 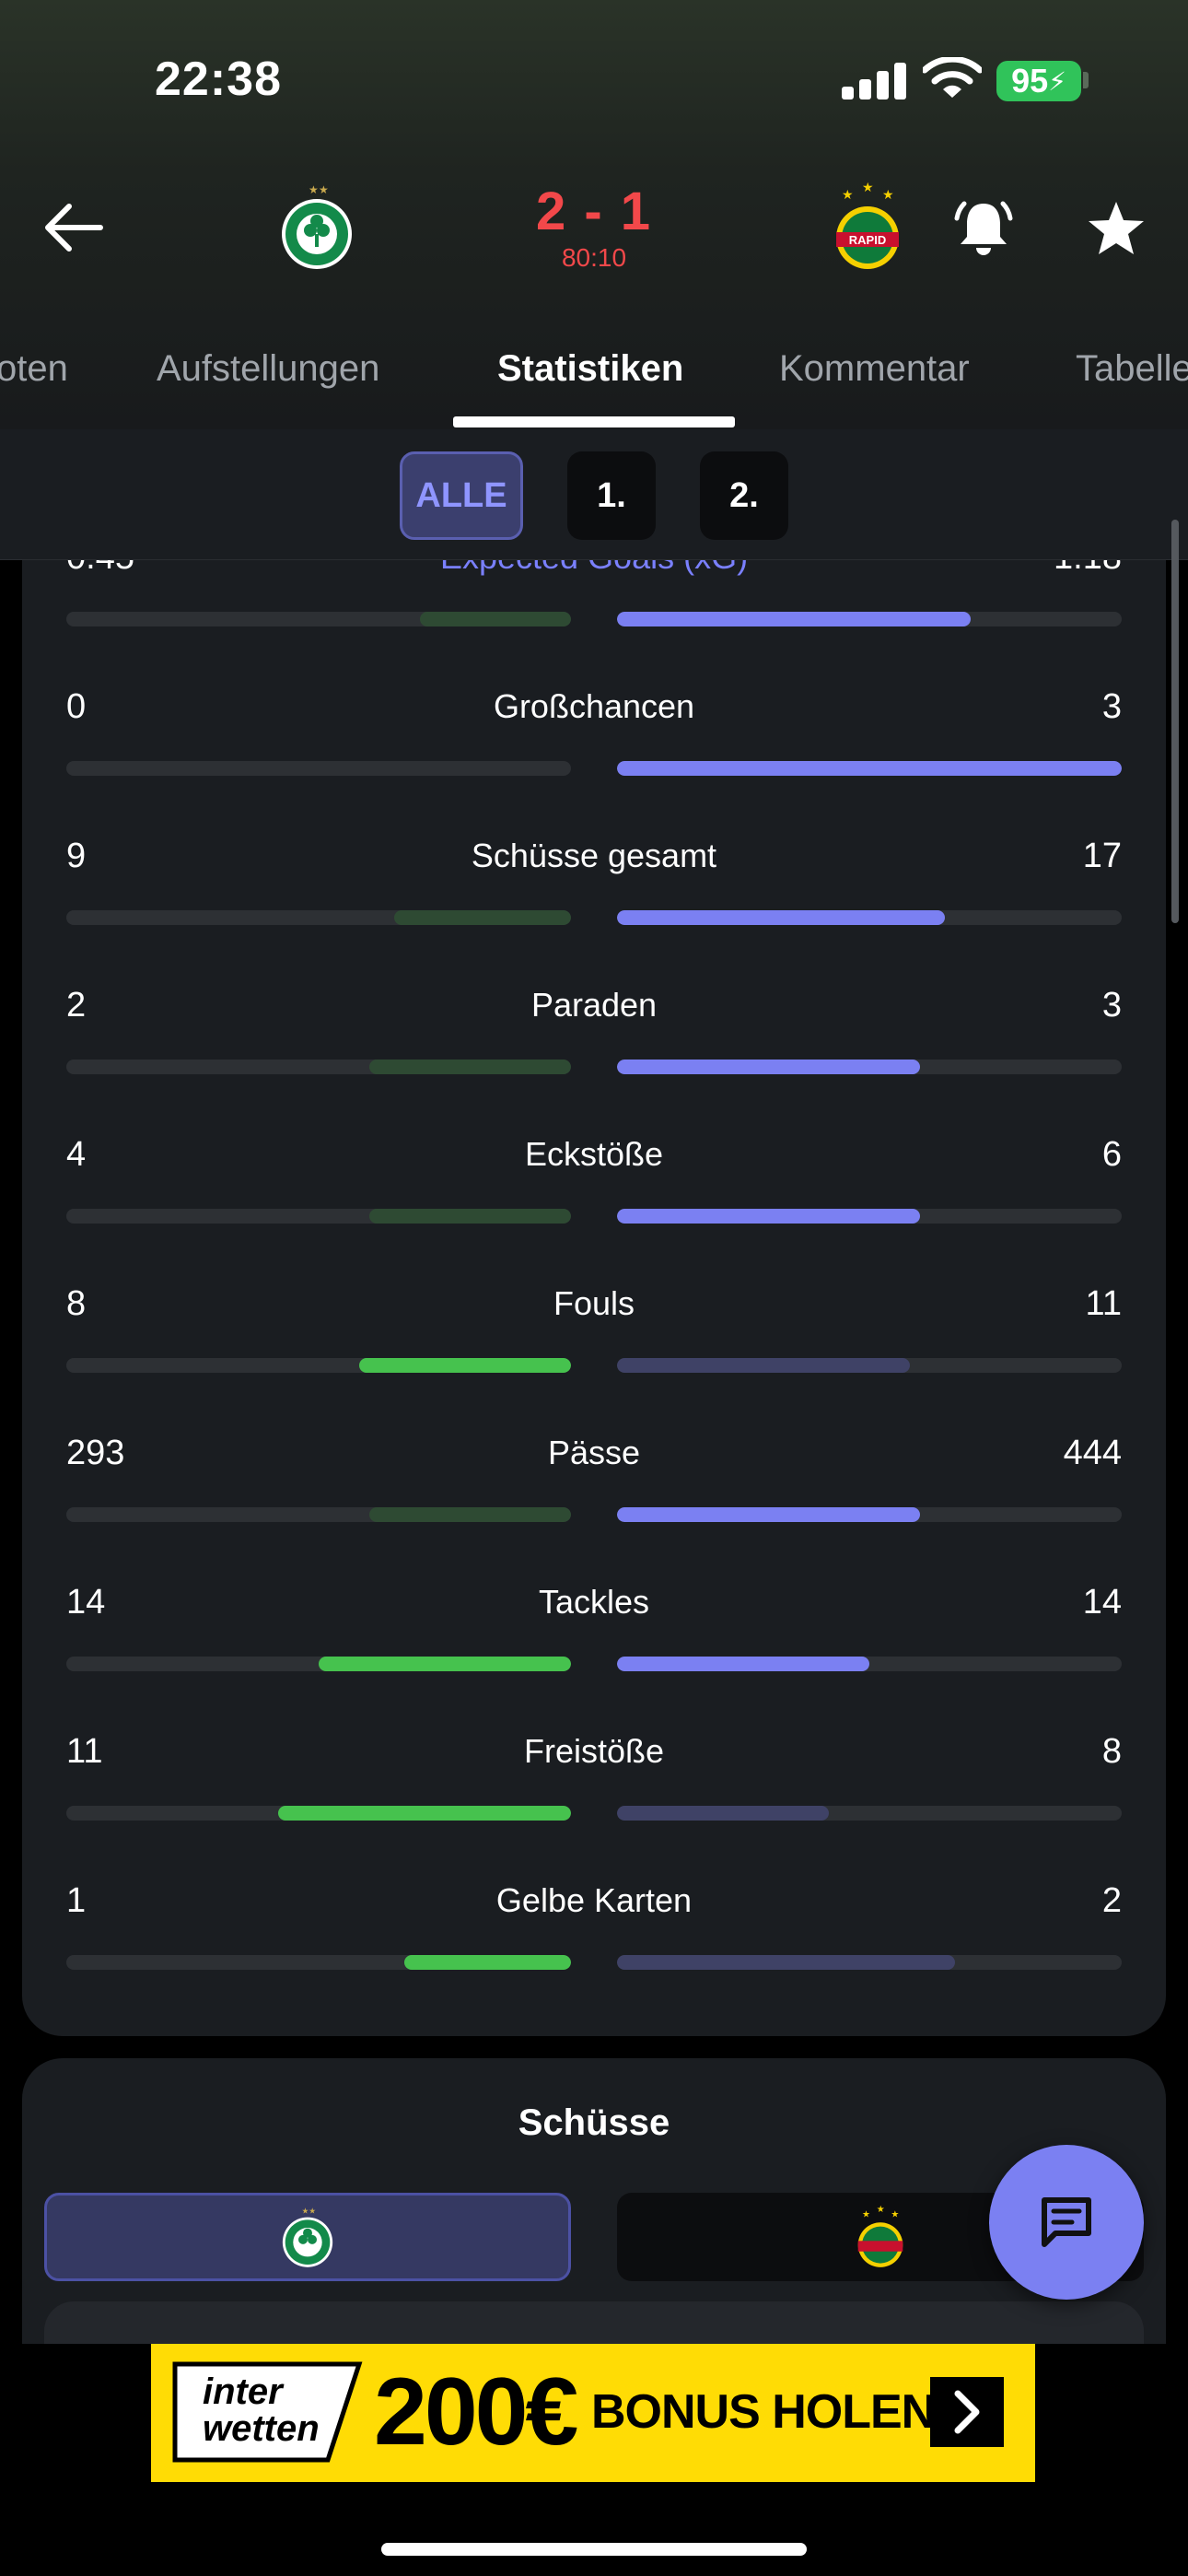 What do you see at coordinates (594, 257) in the screenshot?
I see `match-minute: 80:10` at bounding box center [594, 257].